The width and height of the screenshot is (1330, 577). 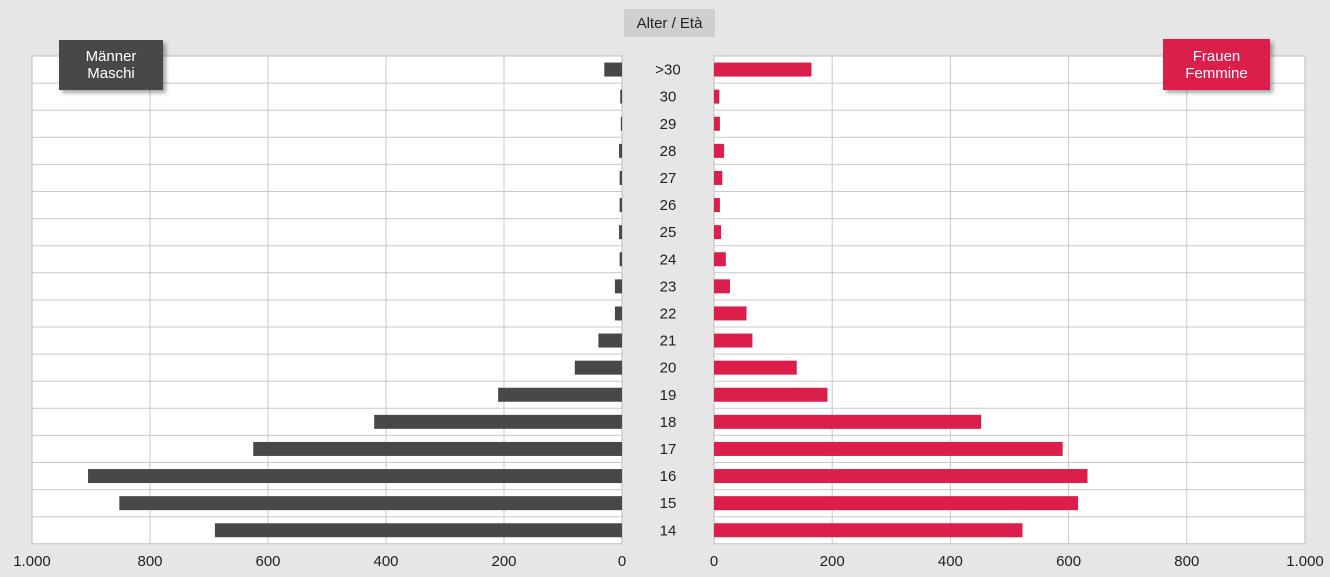 I want to click on age-label: 22, so click(x=668, y=313).